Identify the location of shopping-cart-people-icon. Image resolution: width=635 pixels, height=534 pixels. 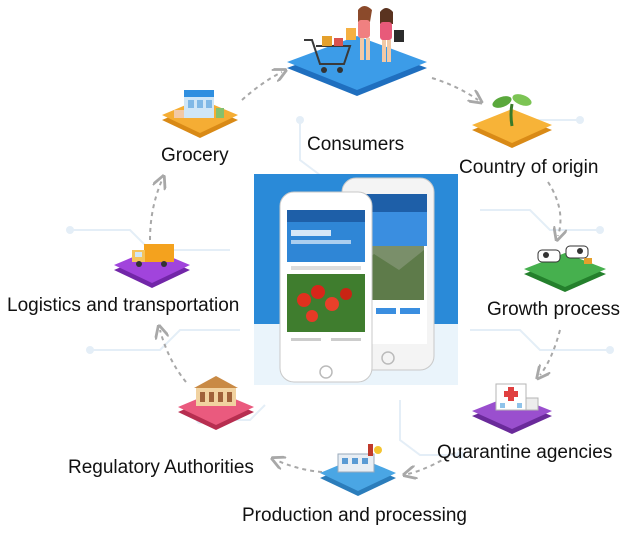
(357, 51).